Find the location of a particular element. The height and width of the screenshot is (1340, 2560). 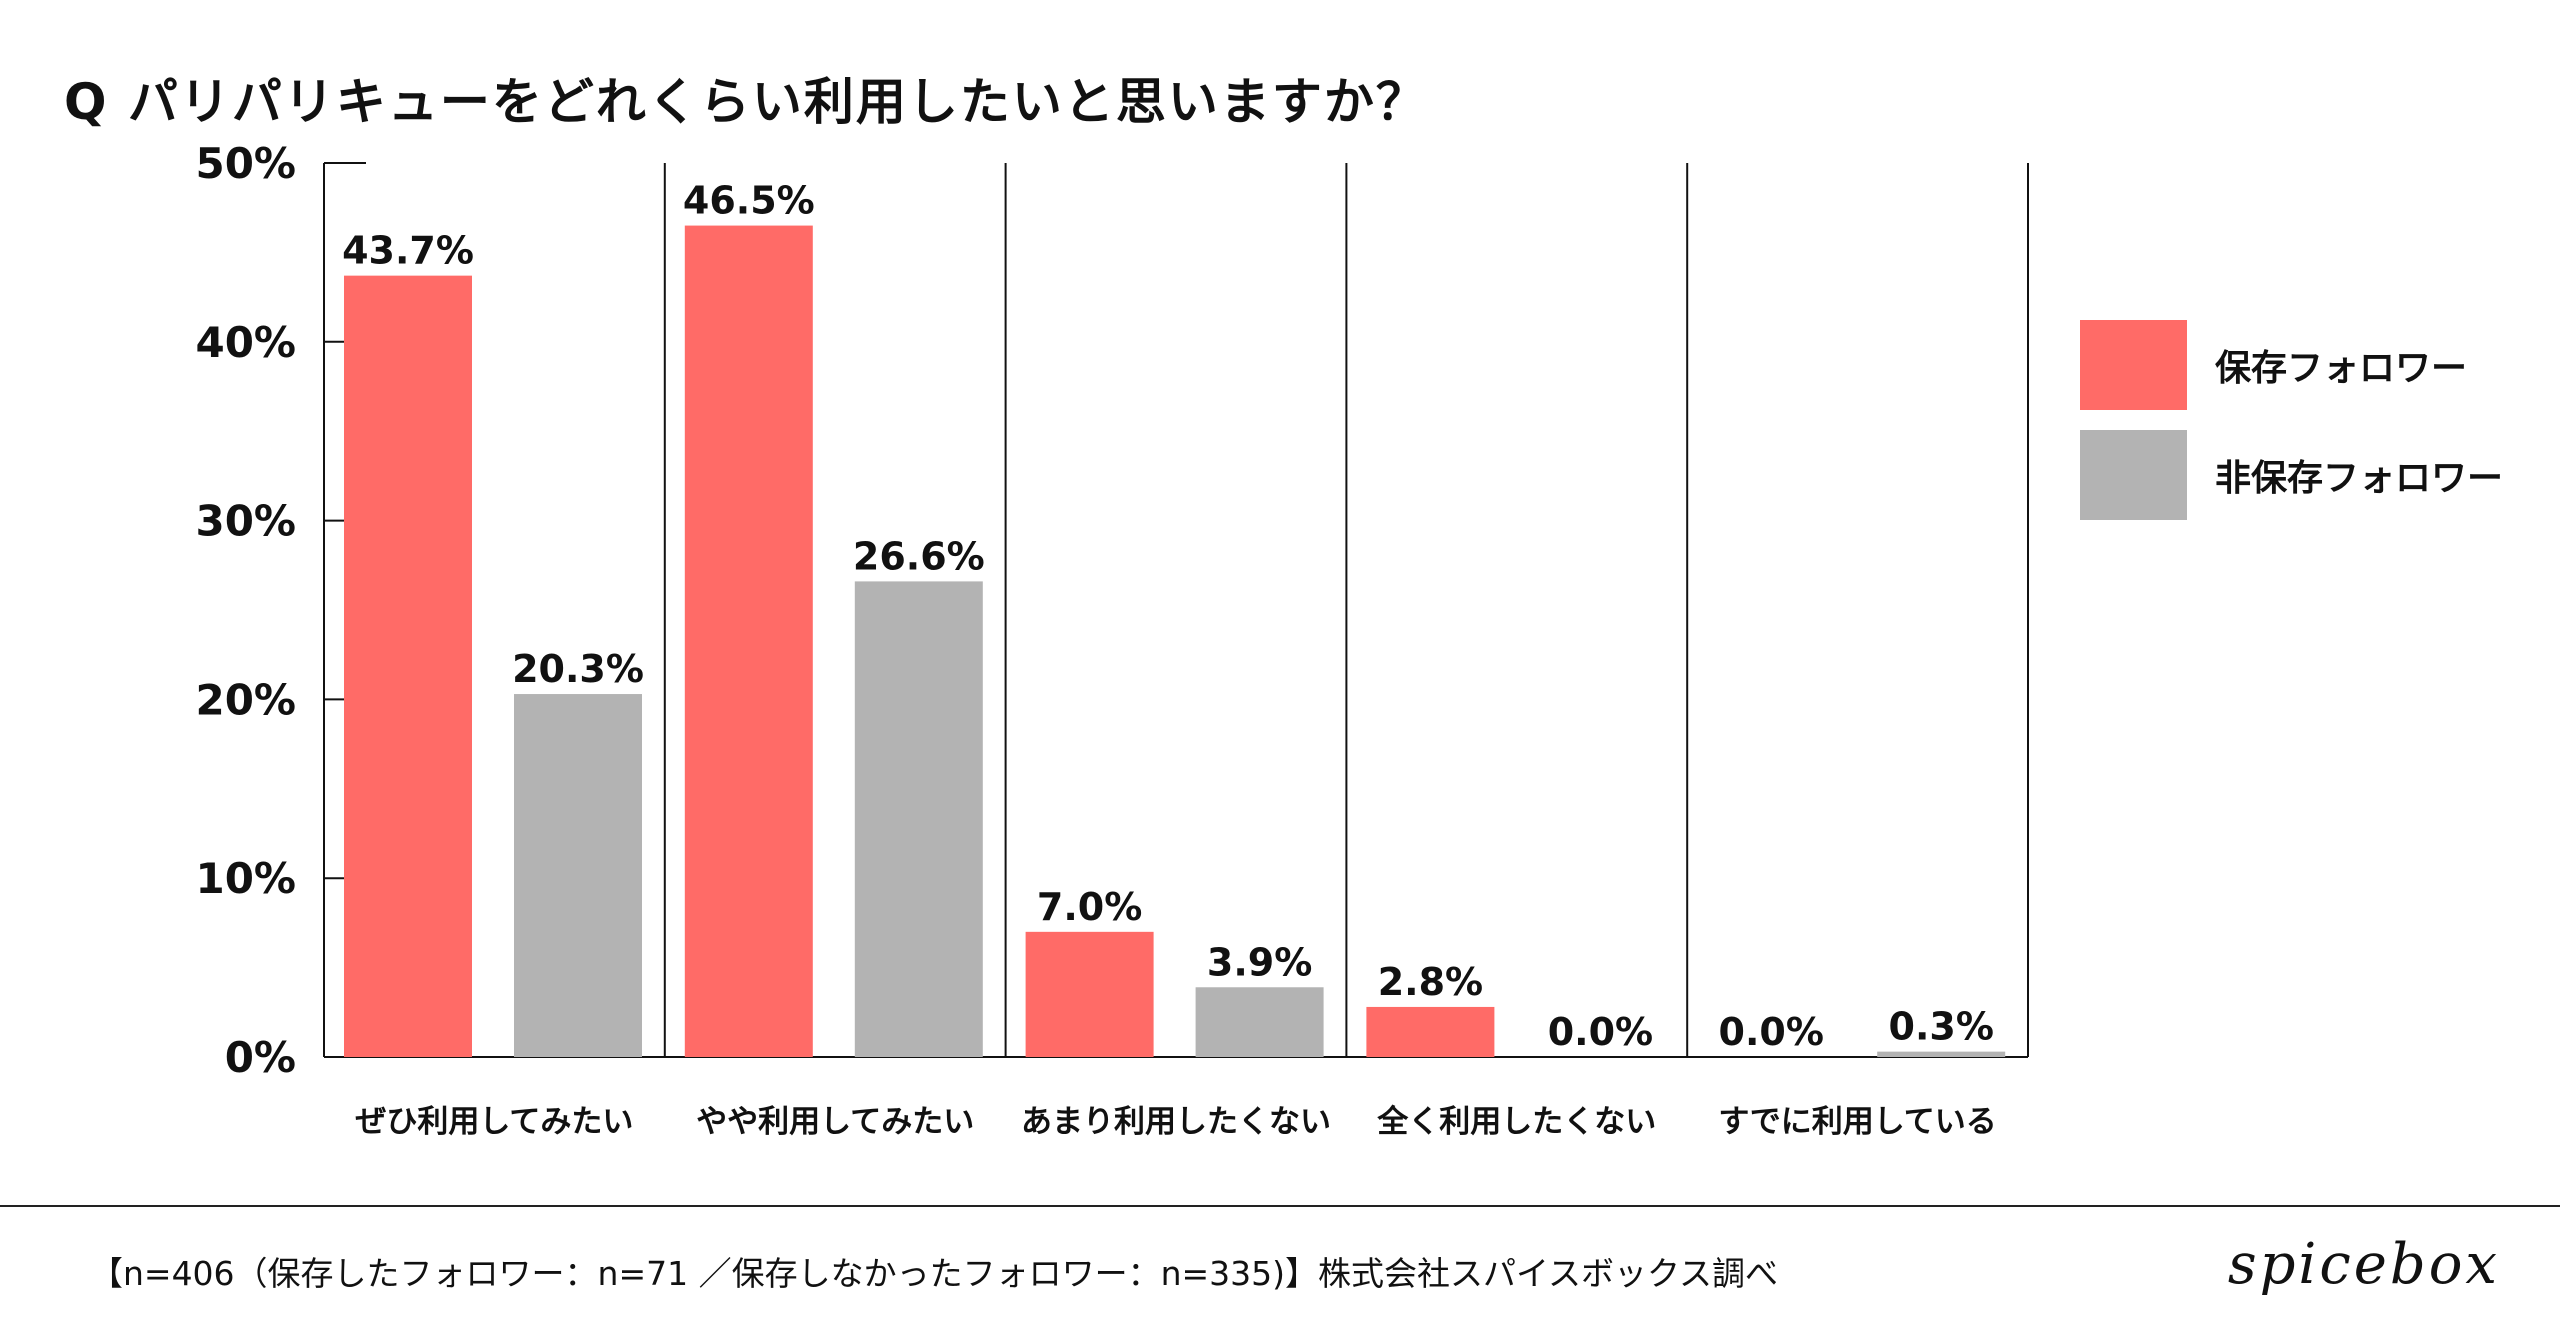

y-tick-label: 40% is located at coordinates (245, 342).